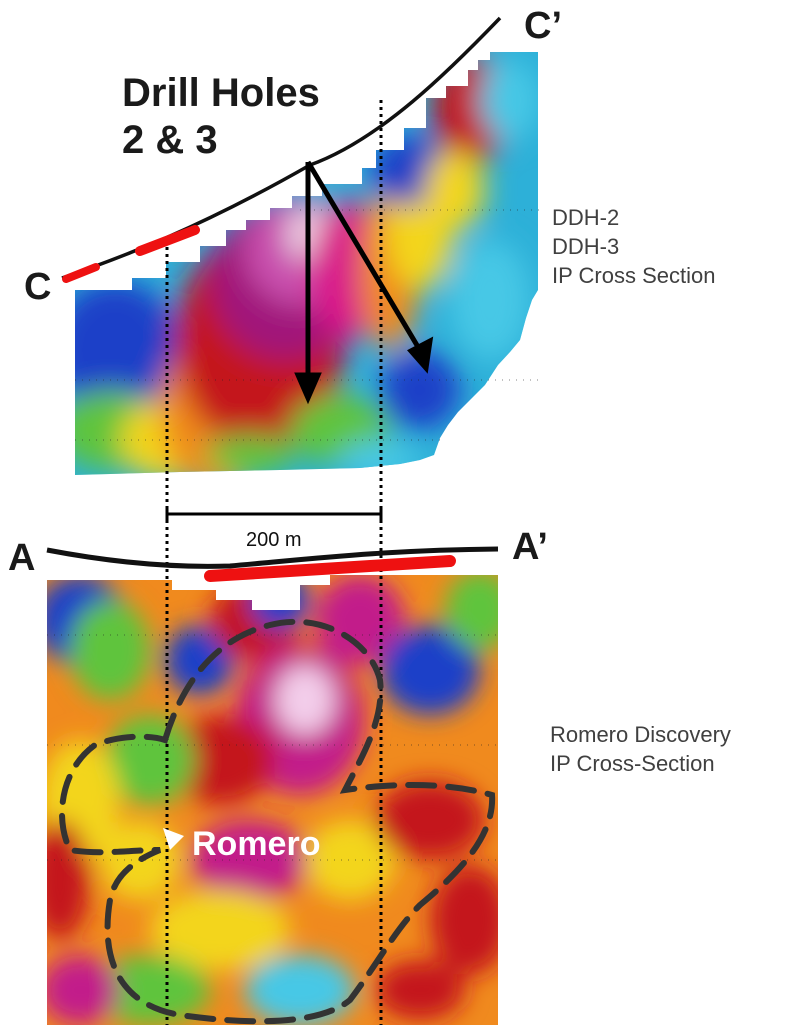  I want to click on section-label-c: C, so click(38, 287).